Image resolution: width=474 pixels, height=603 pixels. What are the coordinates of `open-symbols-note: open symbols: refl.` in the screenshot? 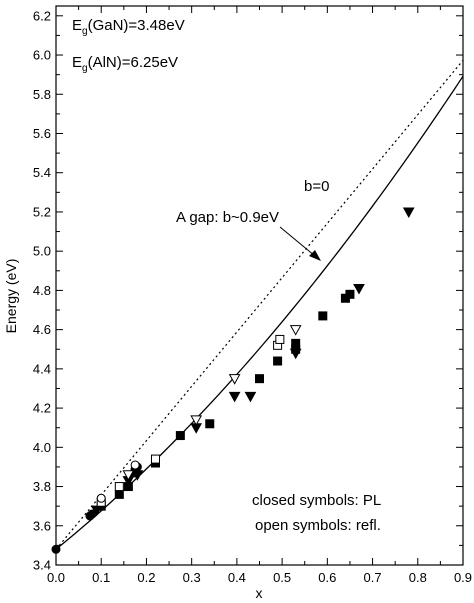 It's located at (318, 525).